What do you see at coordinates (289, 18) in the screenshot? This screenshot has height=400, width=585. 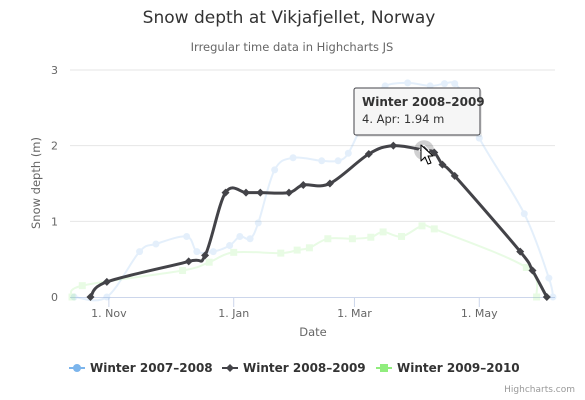 I see `chart-title: Snow depth at Vikjafjellet, Norway` at bounding box center [289, 18].